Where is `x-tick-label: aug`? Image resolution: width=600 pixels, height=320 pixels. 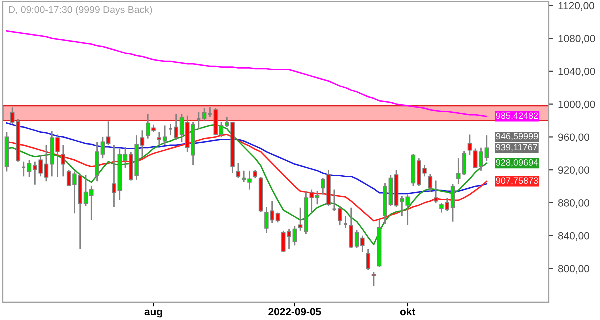 x-tick-label: aug is located at coordinates (153, 314).